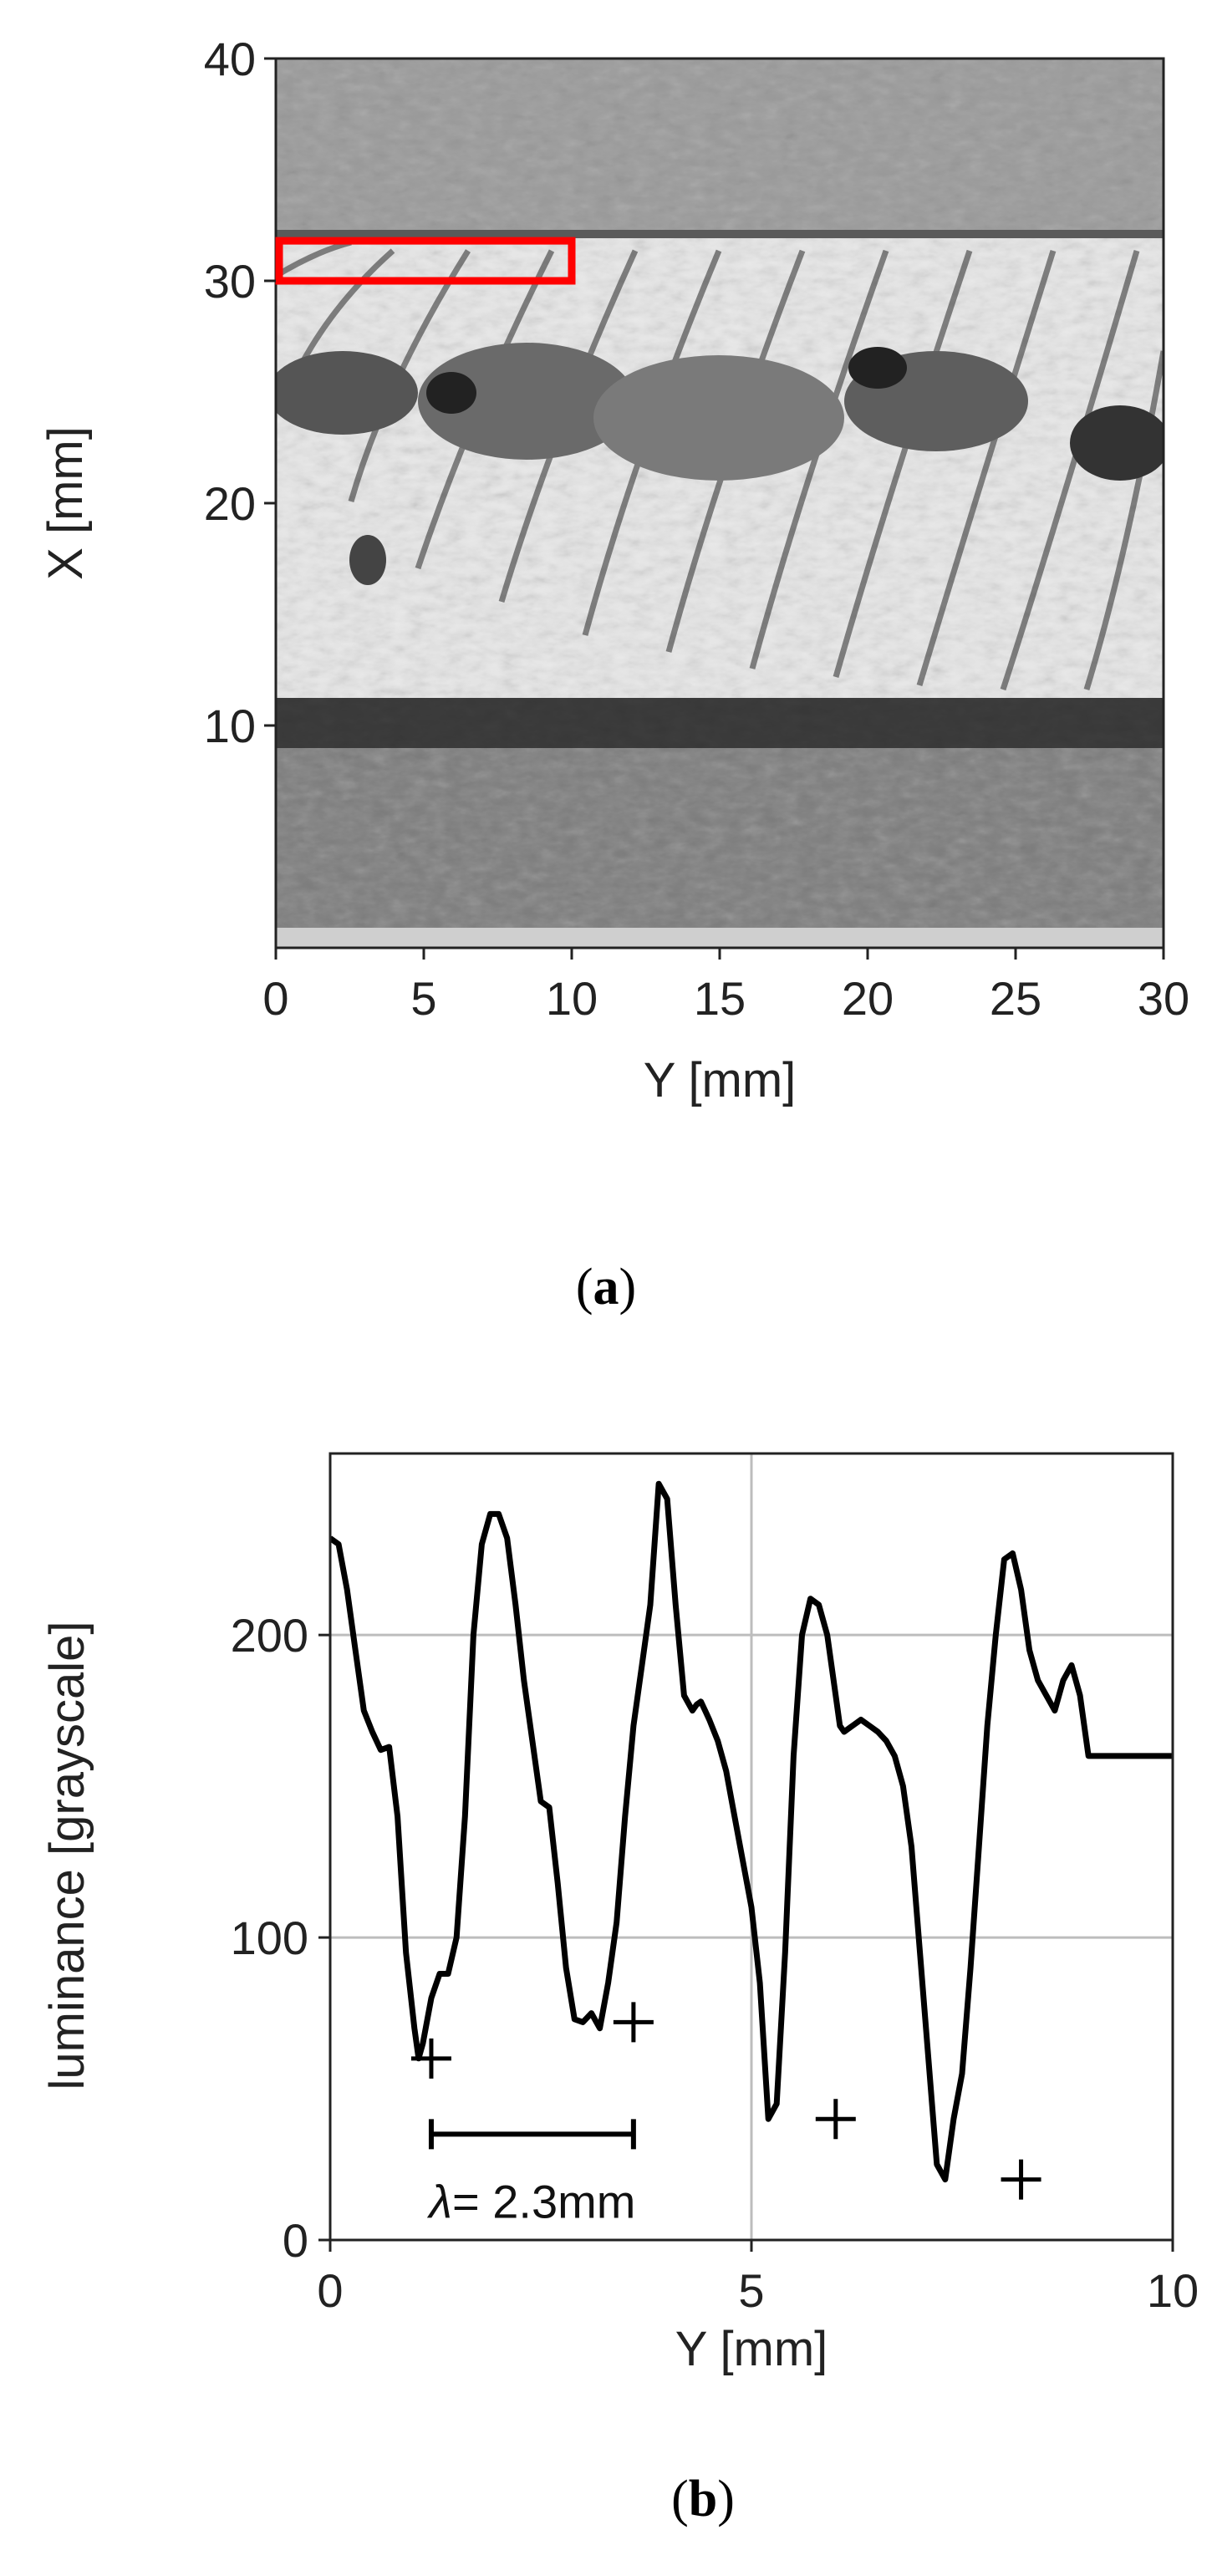 This screenshot has width=1212, height=2576. Describe the element at coordinates (270, 1938) in the screenshot. I see `b-y-tick-label: 100` at that location.